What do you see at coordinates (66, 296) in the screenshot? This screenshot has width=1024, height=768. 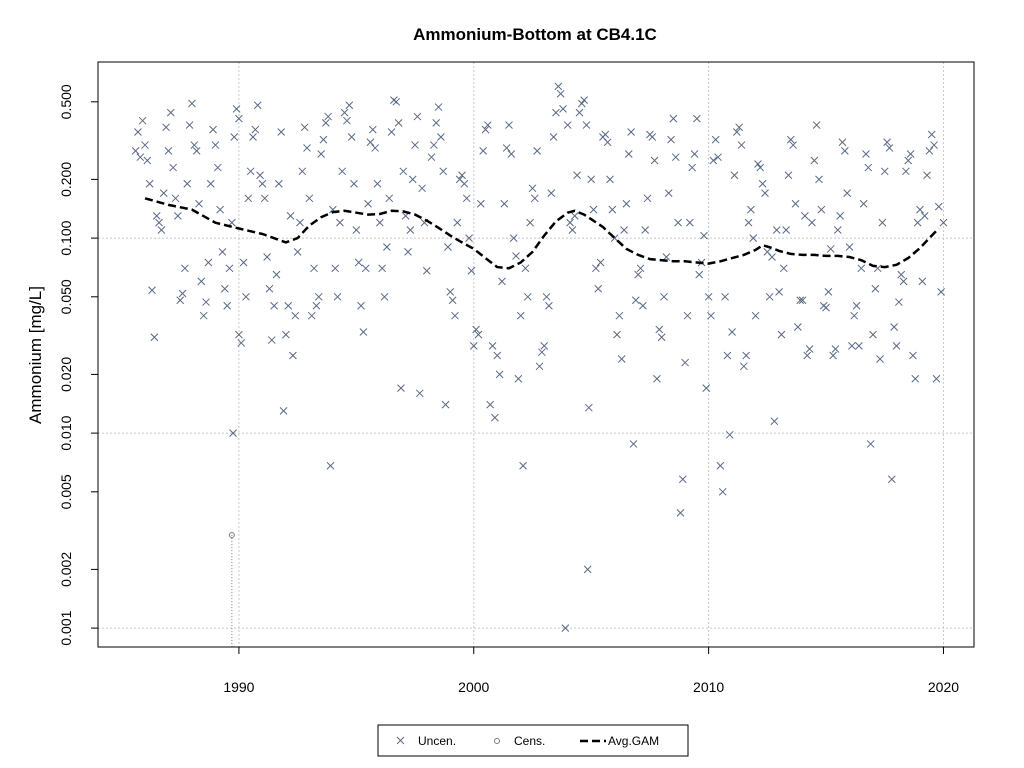 I see `y-tick-label: 0.050` at bounding box center [66, 296].